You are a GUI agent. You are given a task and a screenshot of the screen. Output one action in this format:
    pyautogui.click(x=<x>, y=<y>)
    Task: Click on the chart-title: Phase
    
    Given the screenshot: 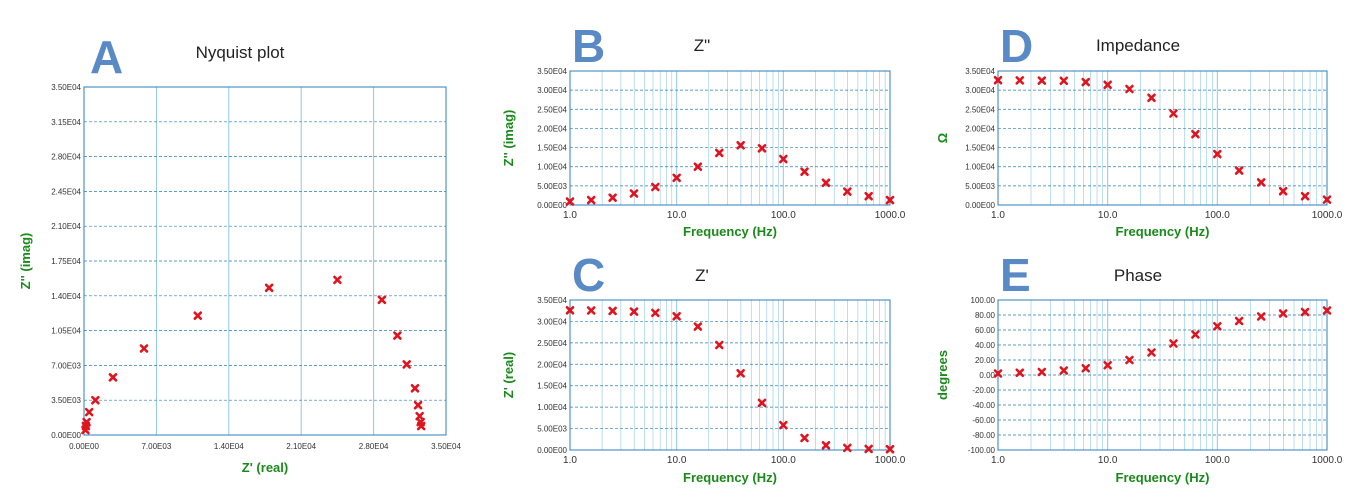 What is the action you would take?
    pyautogui.click(x=1138, y=275)
    